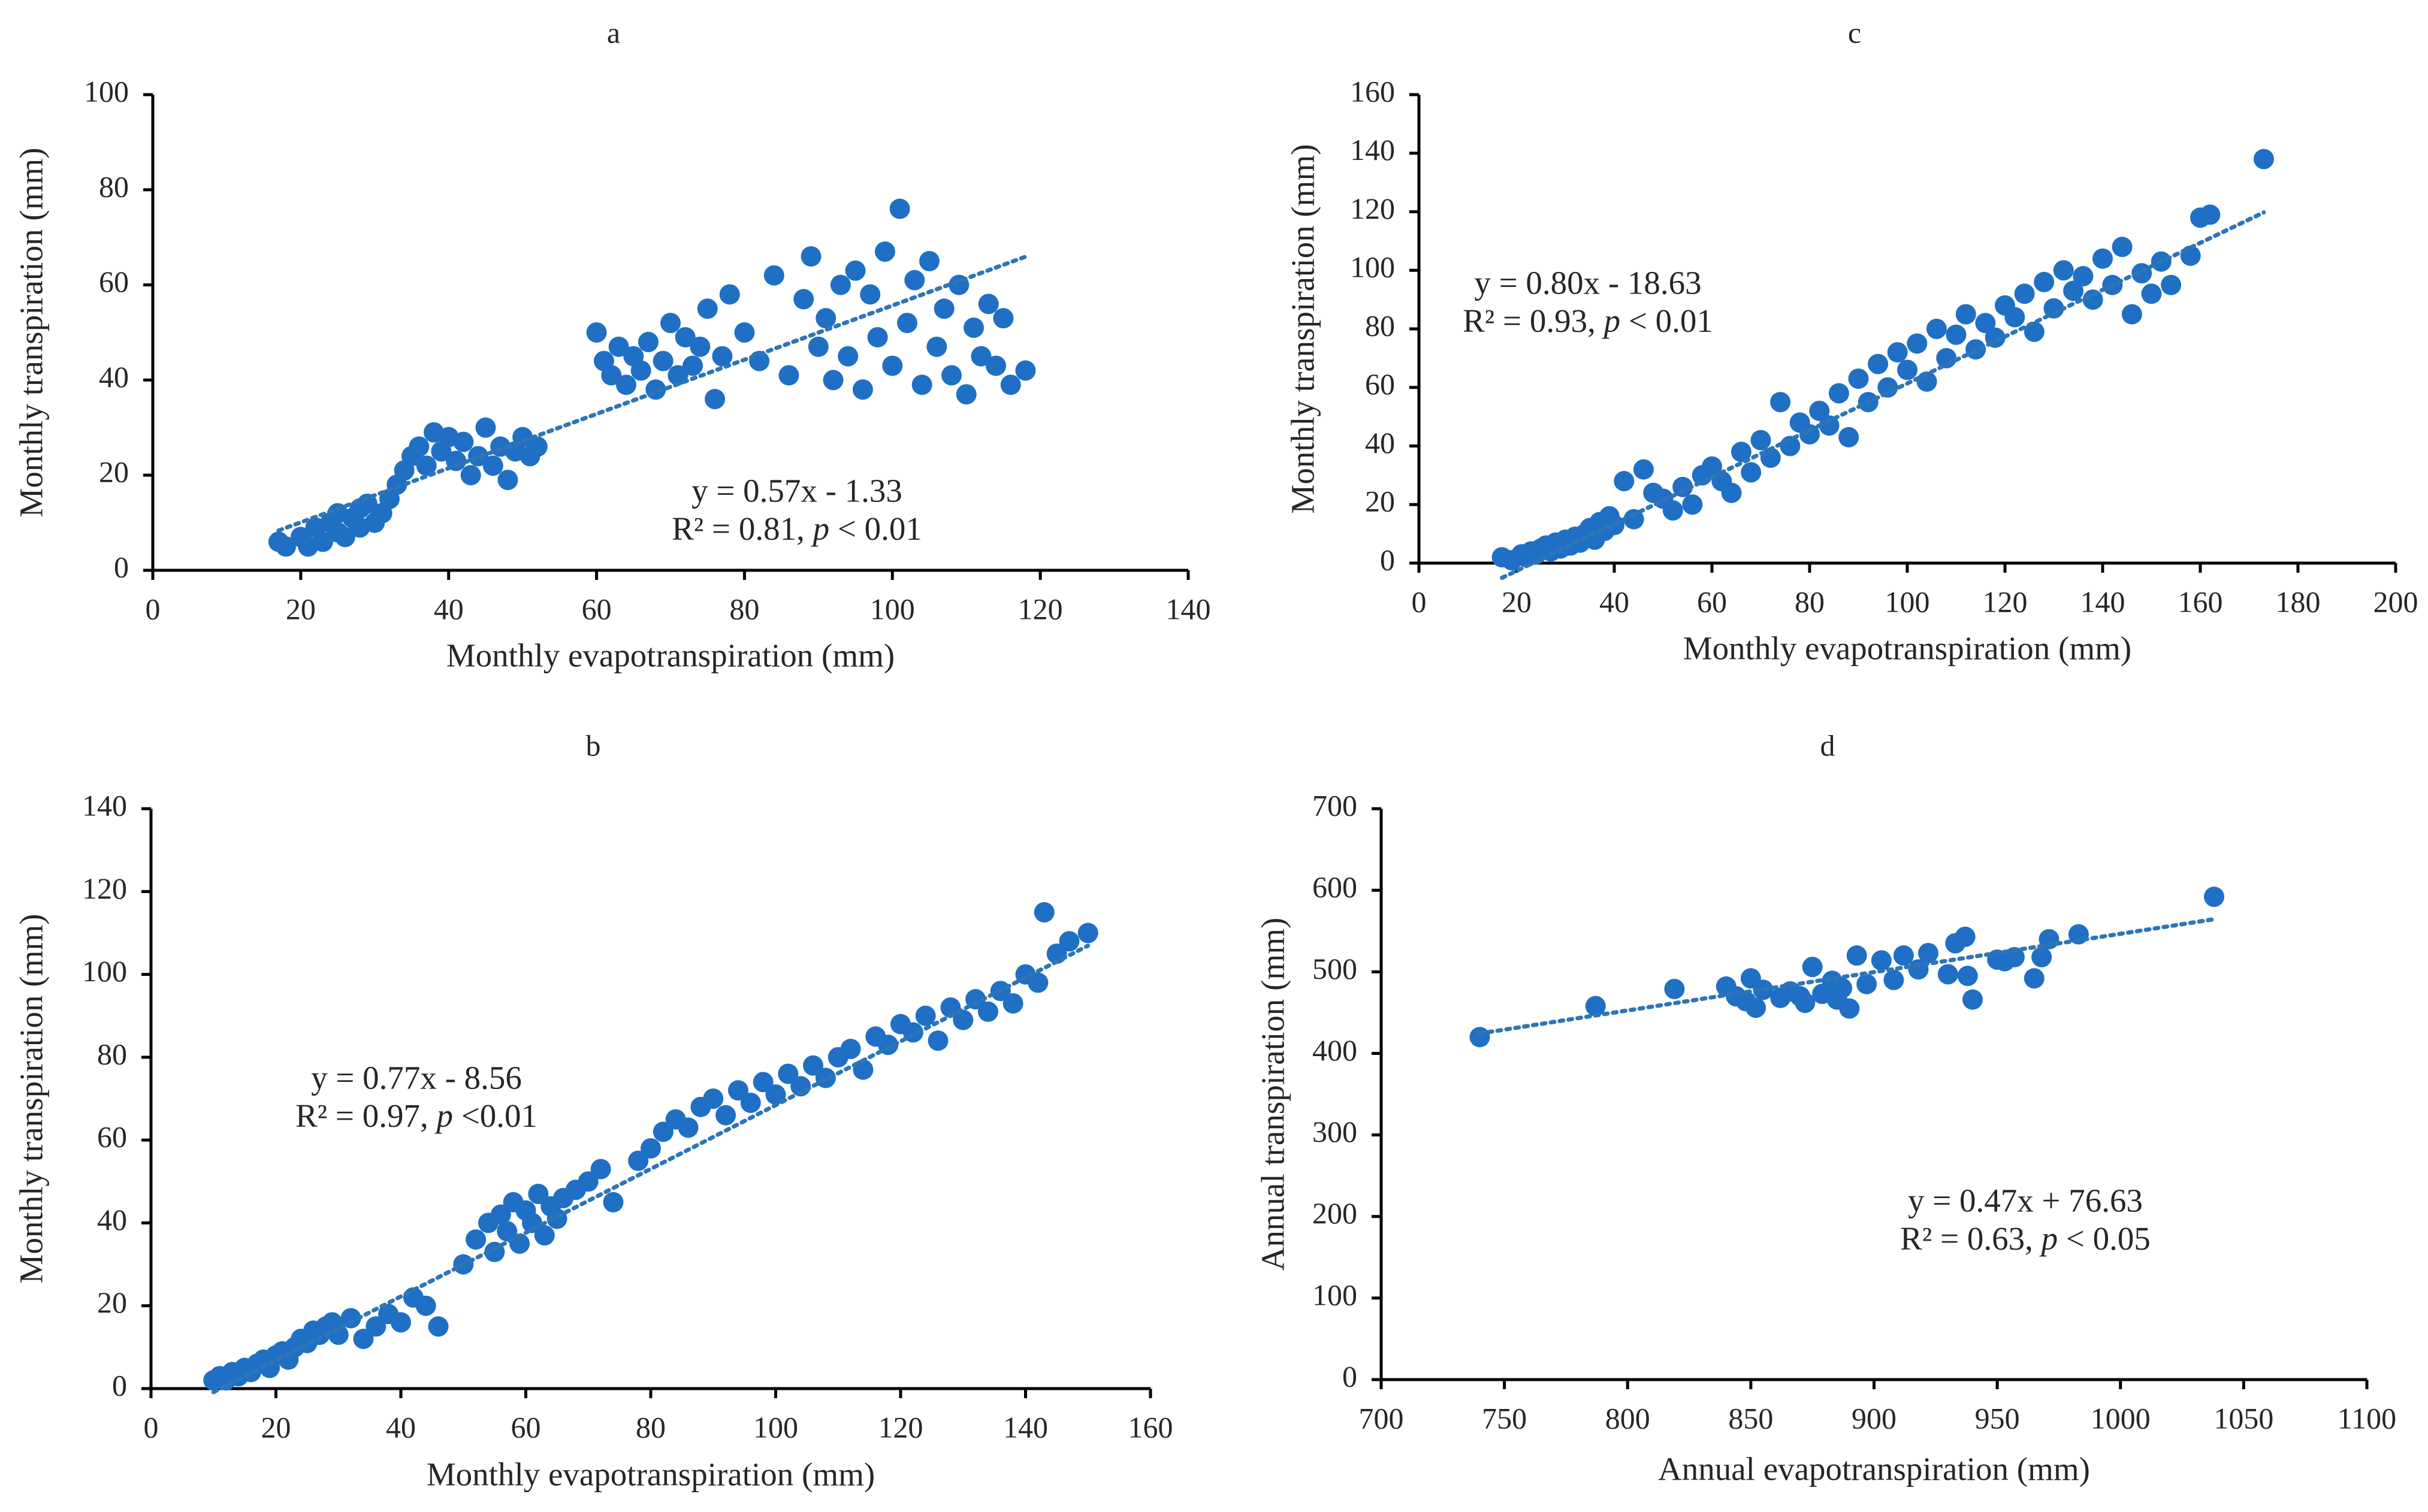 The width and height of the screenshot is (2428, 1512). Describe the element at coordinates (1533, 321) in the screenshot. I see `r-squared-value: R² = 0.93,` at that location.